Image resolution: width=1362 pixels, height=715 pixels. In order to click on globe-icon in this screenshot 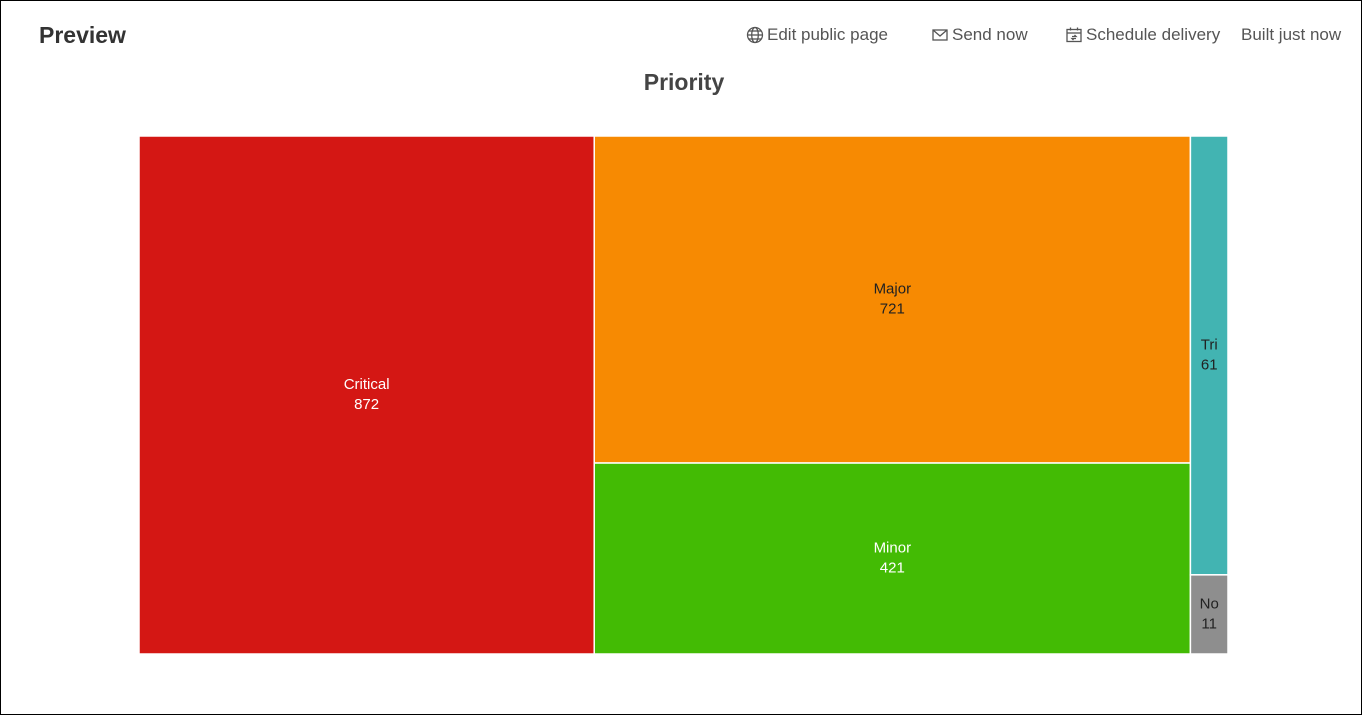, I will do `click(755, 35)`.